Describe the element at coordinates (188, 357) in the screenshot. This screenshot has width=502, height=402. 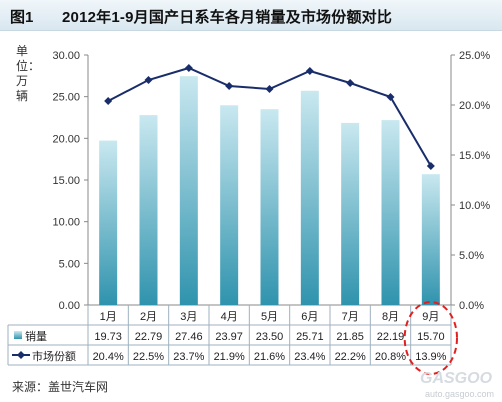
I see `share-value-label: 23.7%` at that location.